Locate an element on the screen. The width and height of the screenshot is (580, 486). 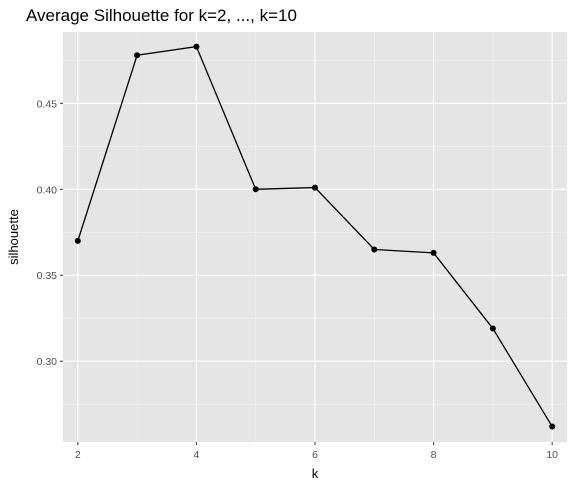
x-tick-label: 10 is located at coordinates (552, 455).